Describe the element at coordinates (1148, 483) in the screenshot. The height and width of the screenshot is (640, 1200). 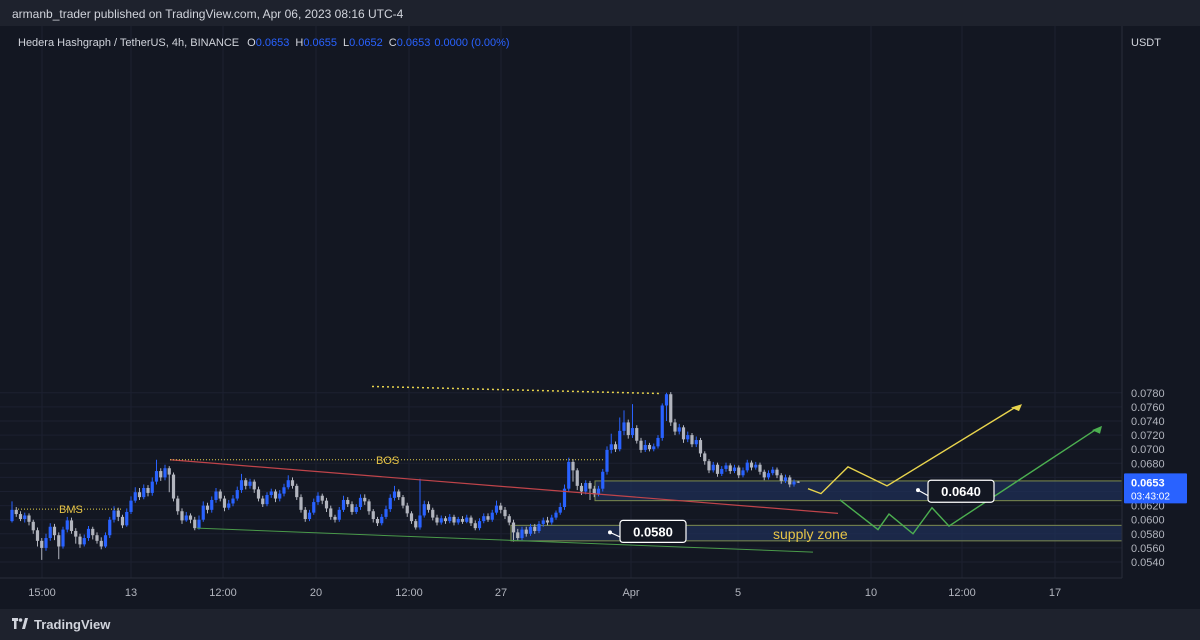
I see `last-price-value: 0.0653` at that location.